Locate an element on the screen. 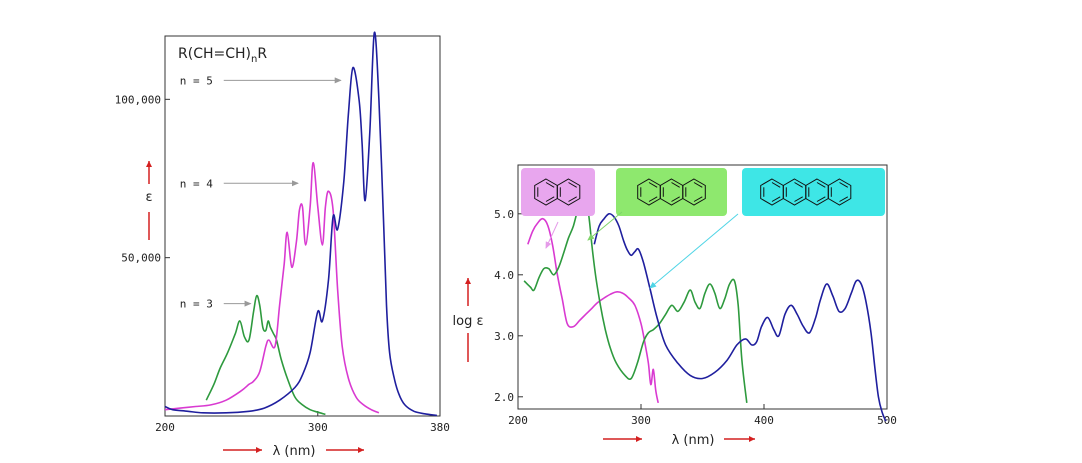  naphthalene-structure is located at coordinates (558, 192).